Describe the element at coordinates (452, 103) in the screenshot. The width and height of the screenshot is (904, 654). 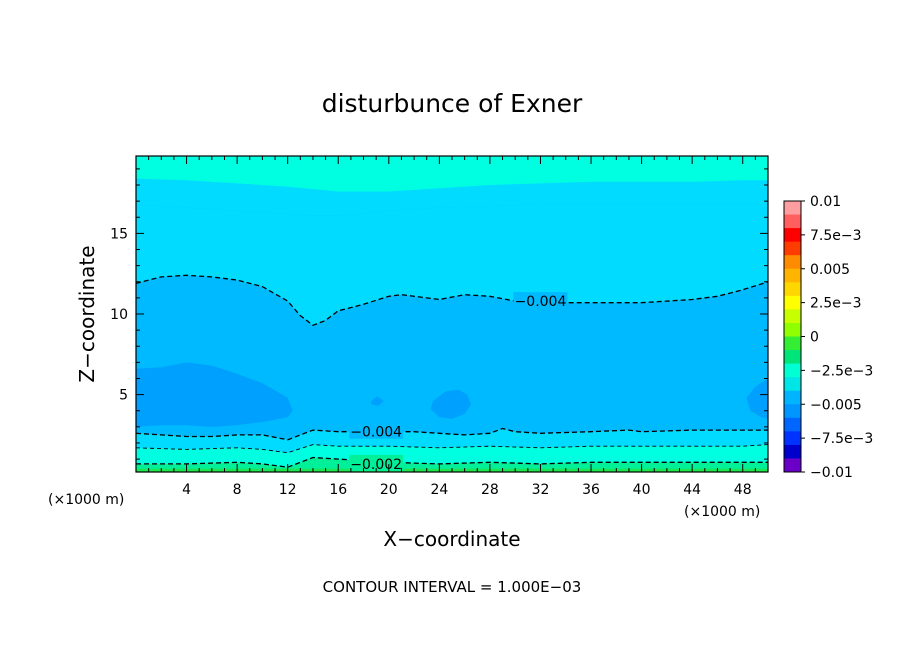
I see `chart-title: disturbunce of Exner` at that location.